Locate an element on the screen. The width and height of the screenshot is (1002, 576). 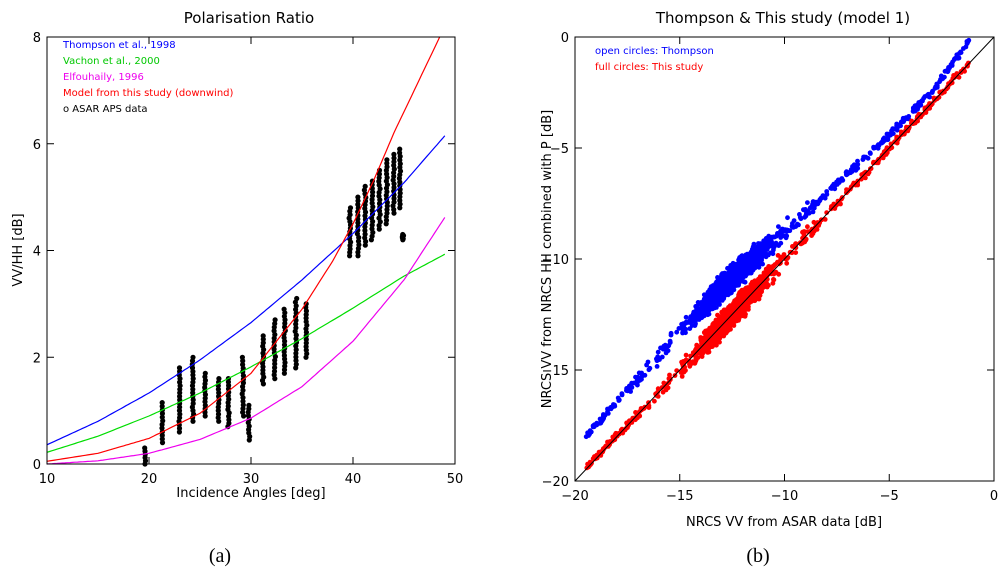
x-tick-label: 50 is located at coordinates (455, 479).